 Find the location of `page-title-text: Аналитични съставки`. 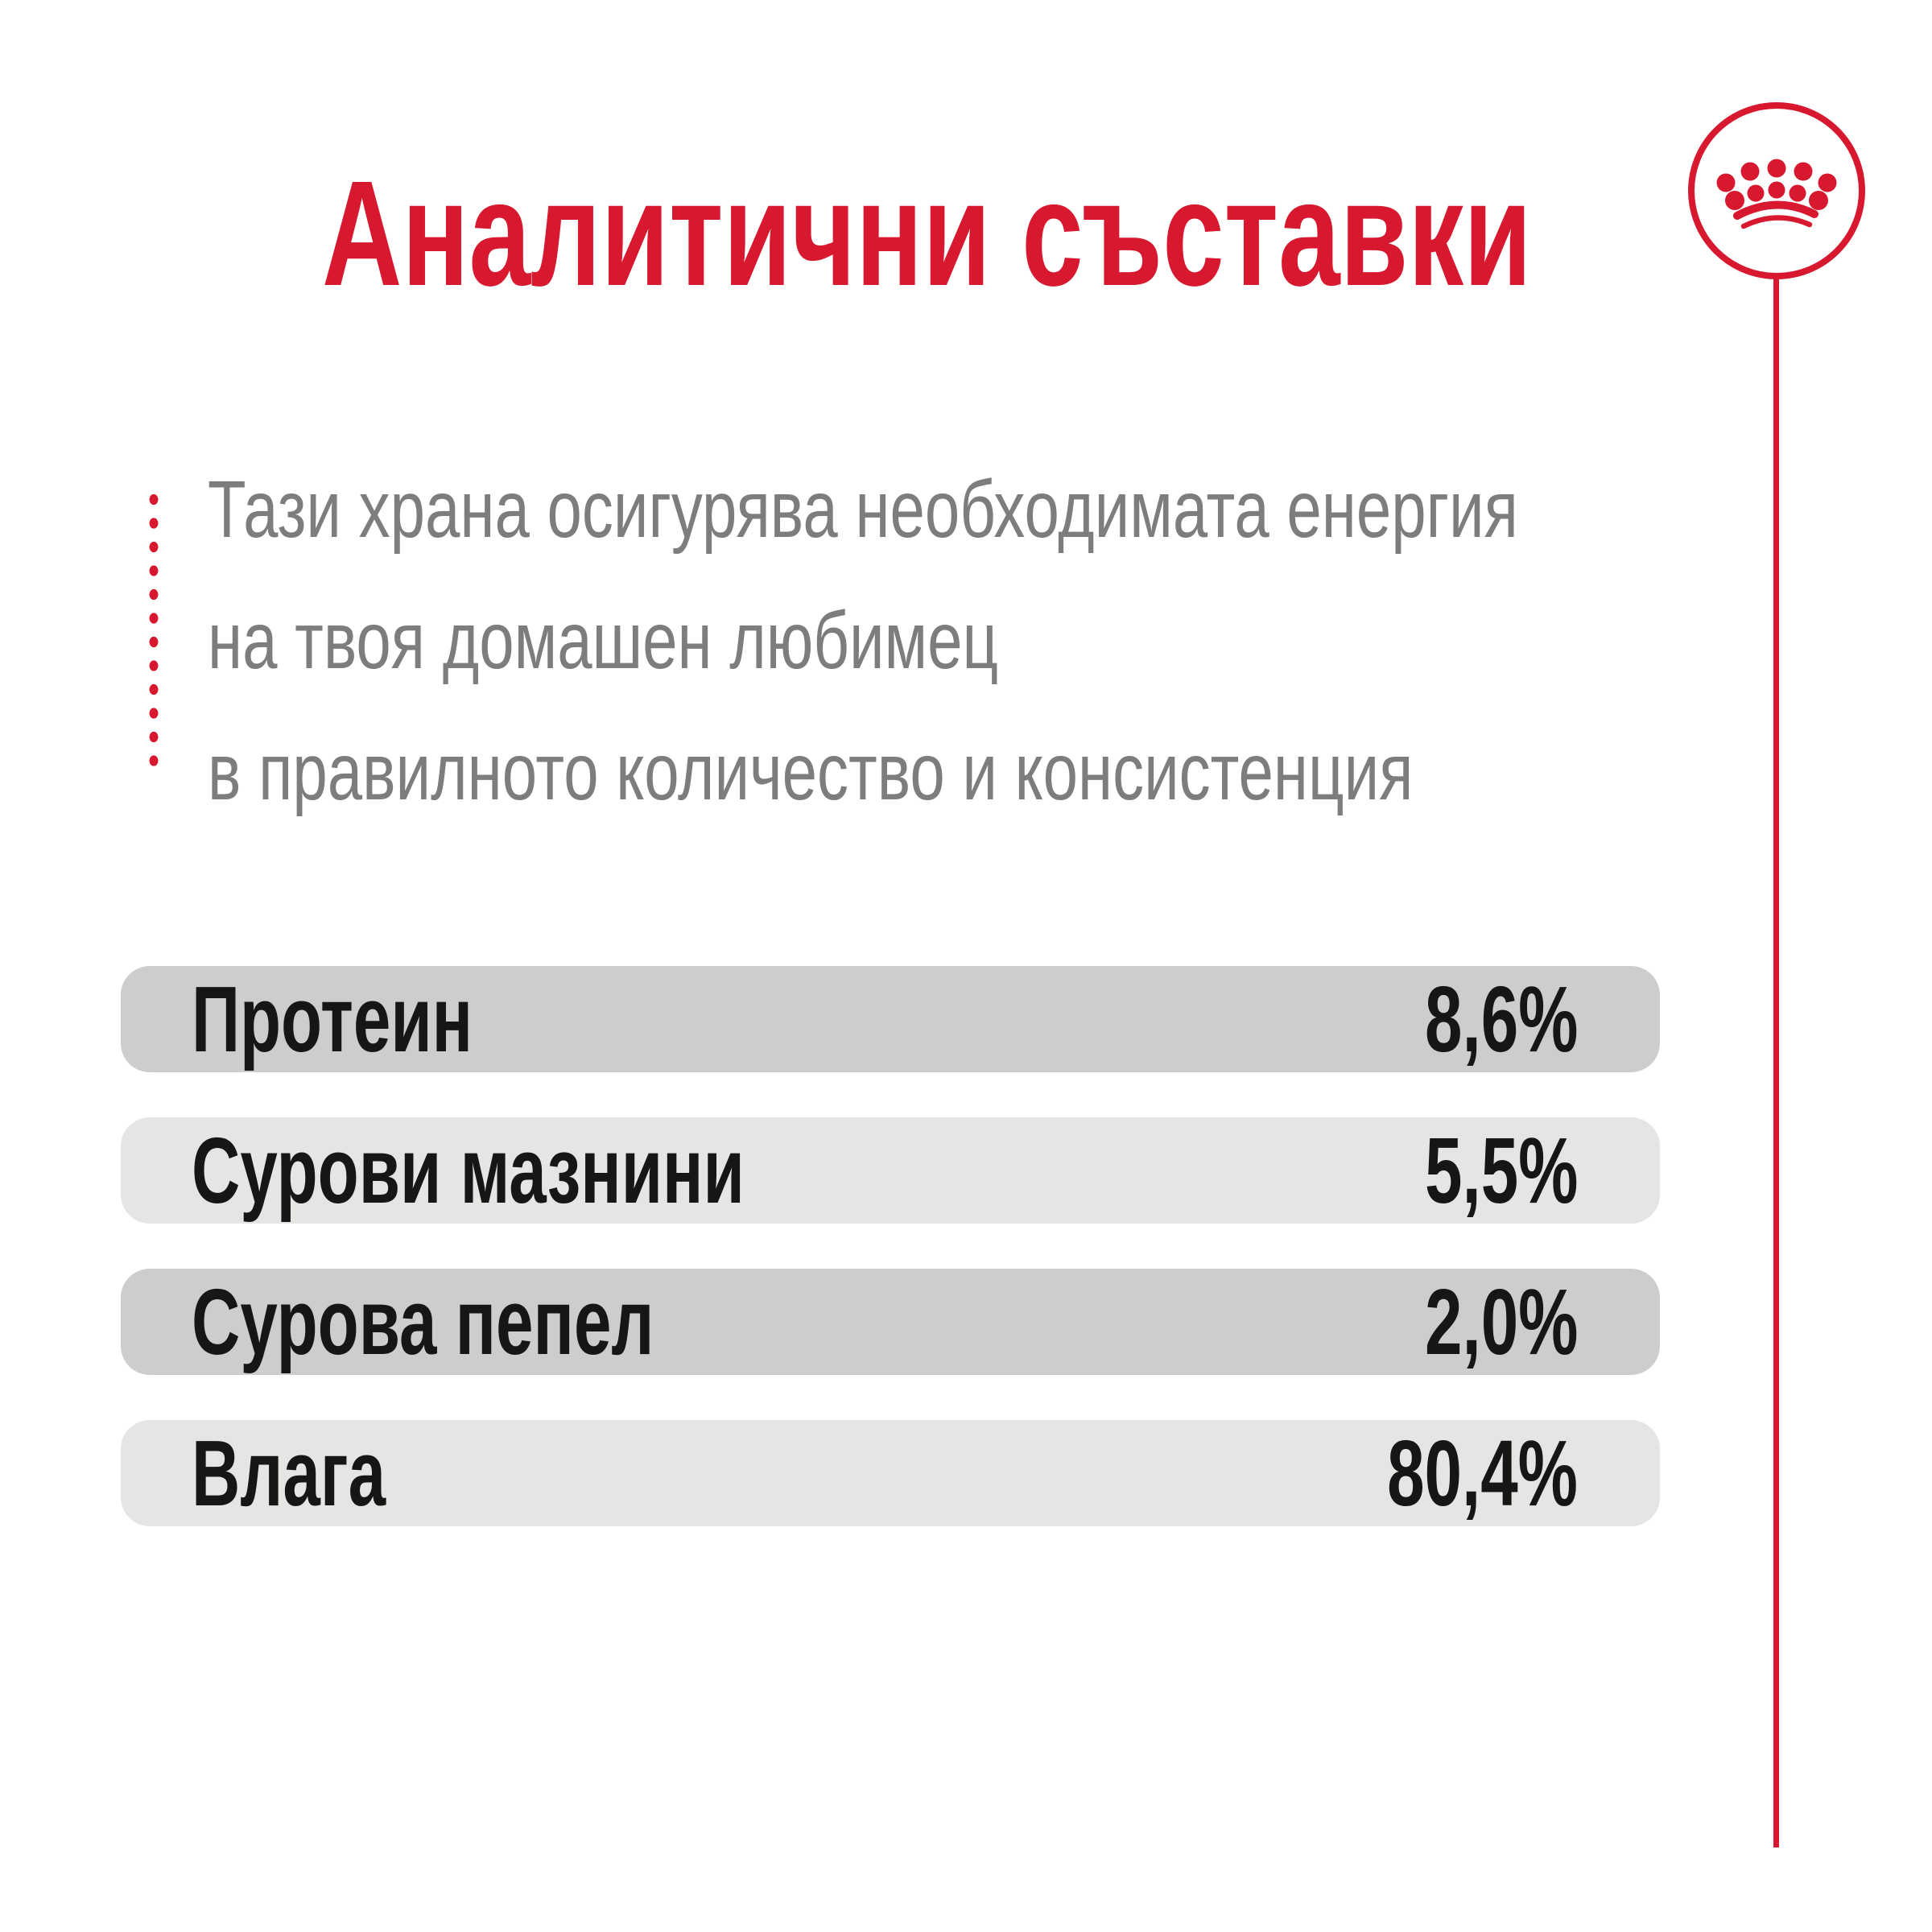

page-title-text: Аналитични съставки is located at coordinates (926, 234).